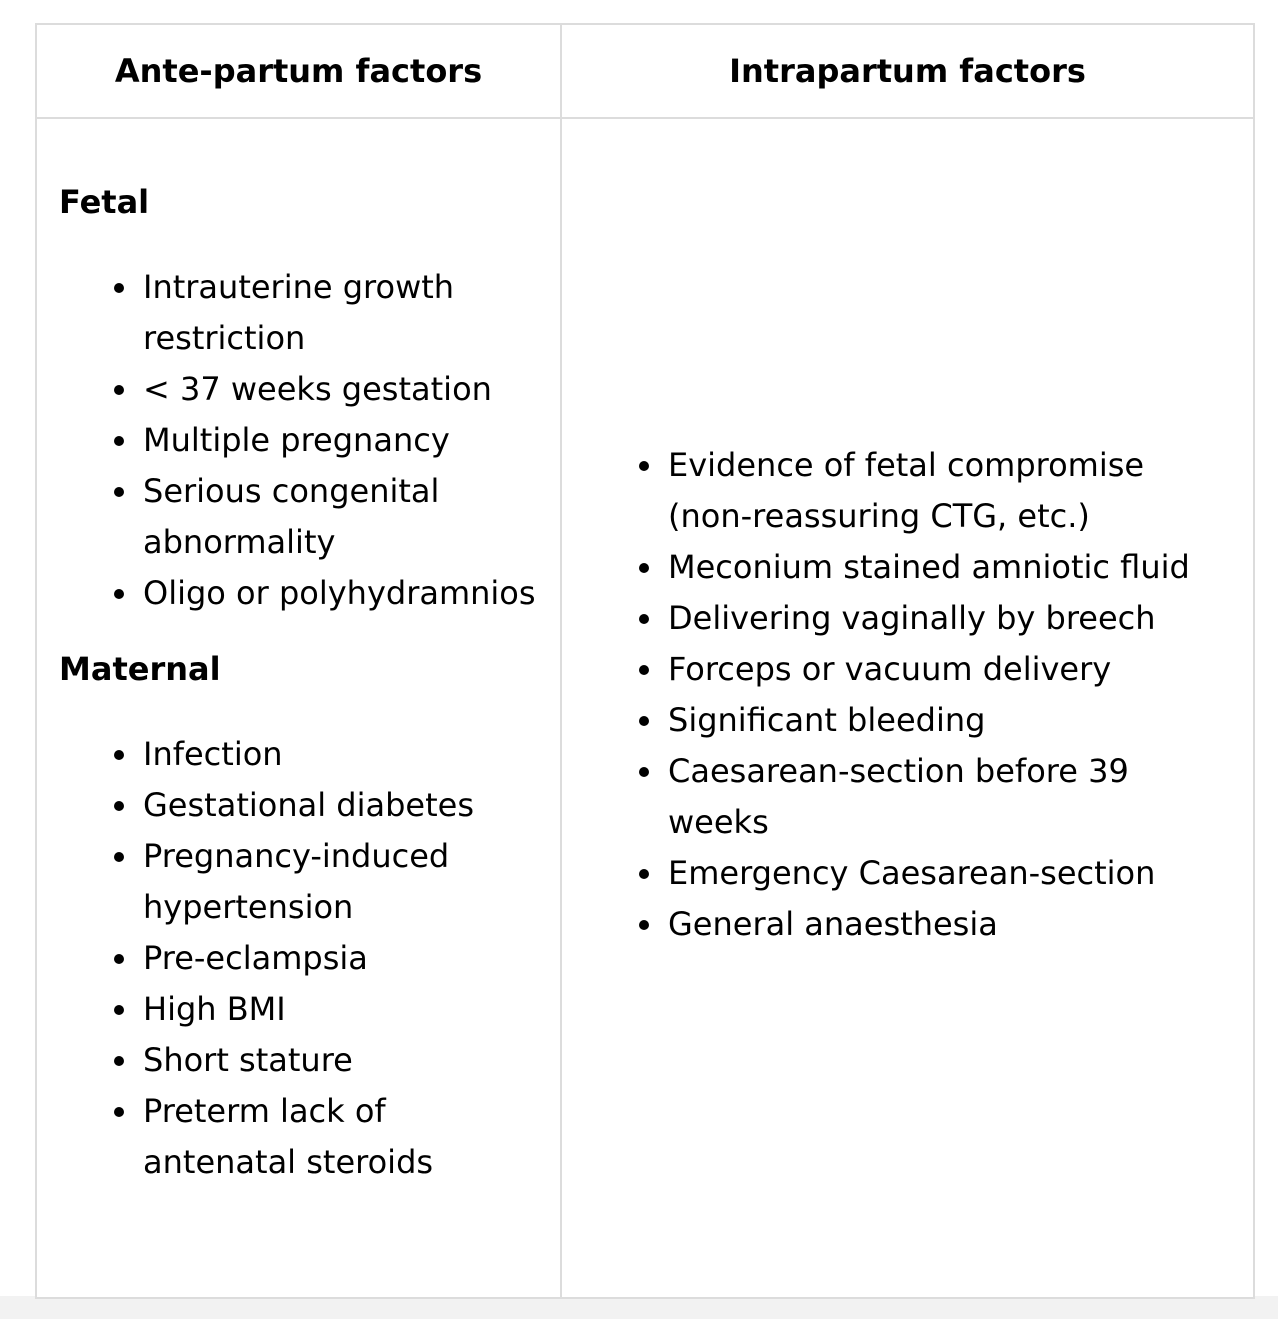 The image size is (1278, 1319). What do you see at coordinates (104, 202) in the screenshot?
I see `fetal-heading: Fetal` at bounding box center [104, 202].